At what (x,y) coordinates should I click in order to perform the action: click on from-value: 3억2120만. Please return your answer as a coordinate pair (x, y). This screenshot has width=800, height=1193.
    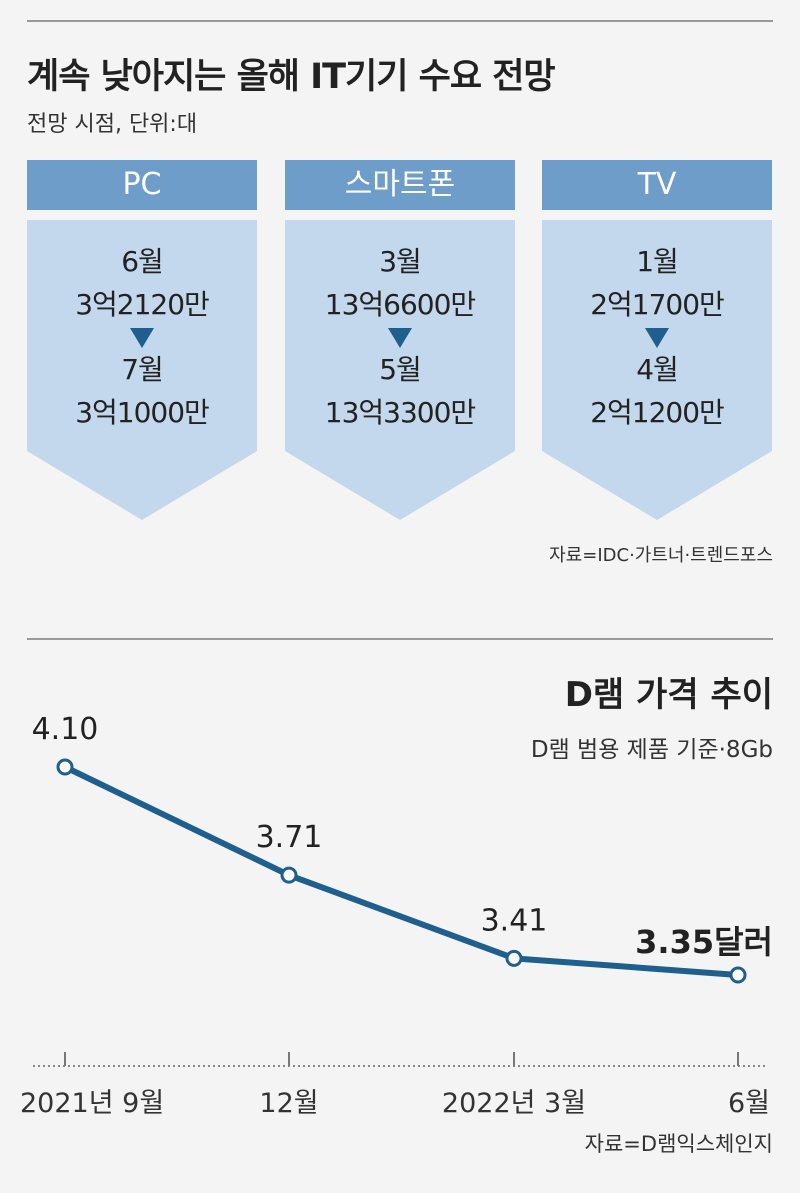
    Looking at the image, I should click on (142, 304).